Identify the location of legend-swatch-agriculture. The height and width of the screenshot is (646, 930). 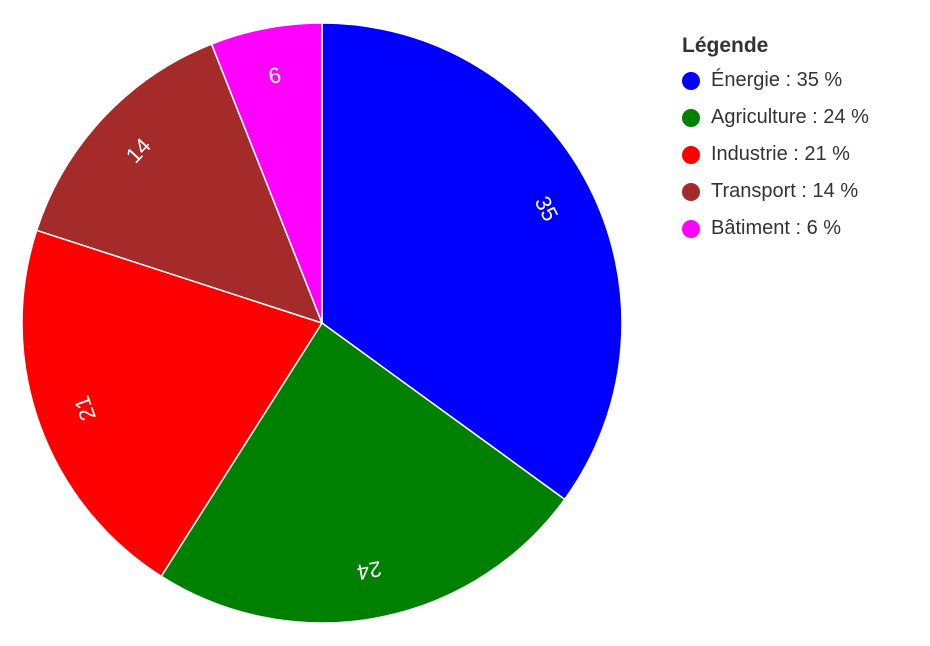
(691, 117).